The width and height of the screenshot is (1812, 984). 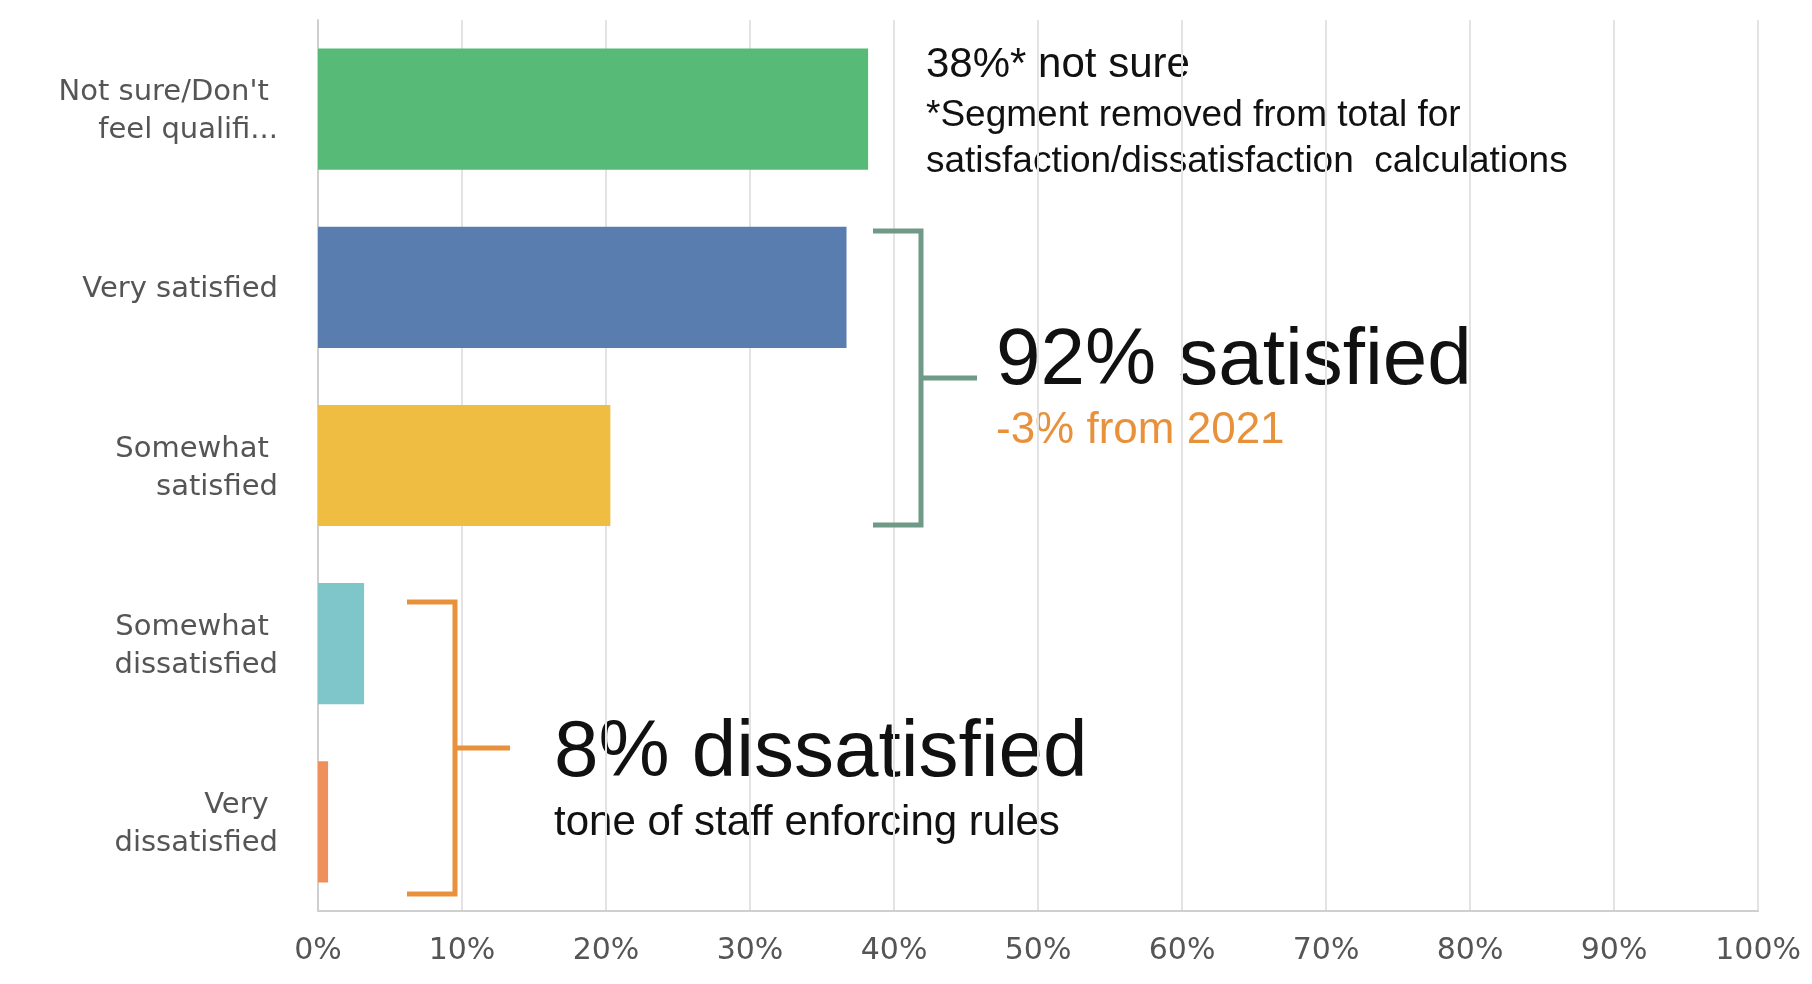 What do you see at coordinates (1058, 62) in the screenshot?
I see `annotation: 38%* not sure` at bounding box center [1058, 62].